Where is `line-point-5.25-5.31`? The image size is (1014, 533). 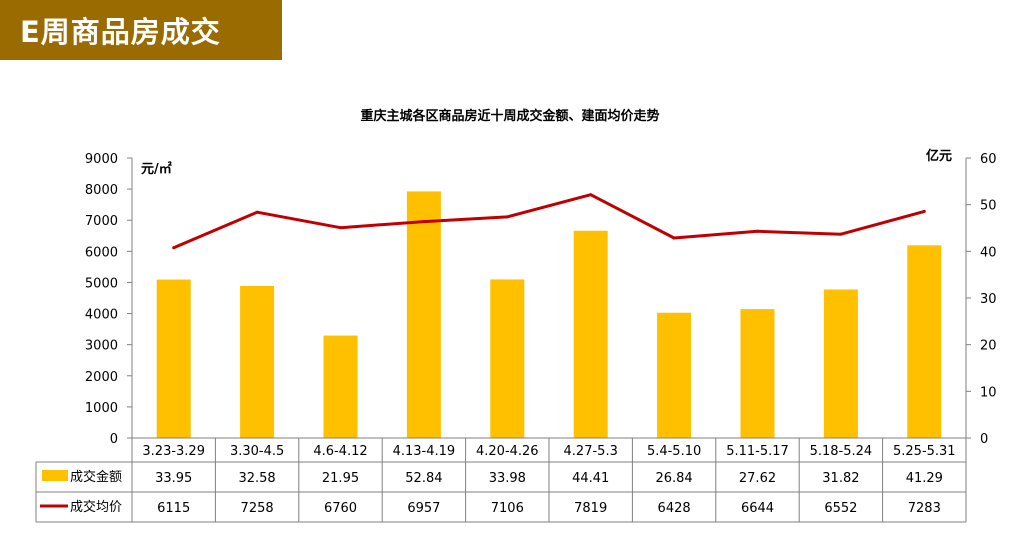 line-point-5.25-5.31 is located at coordinates (924, 211).